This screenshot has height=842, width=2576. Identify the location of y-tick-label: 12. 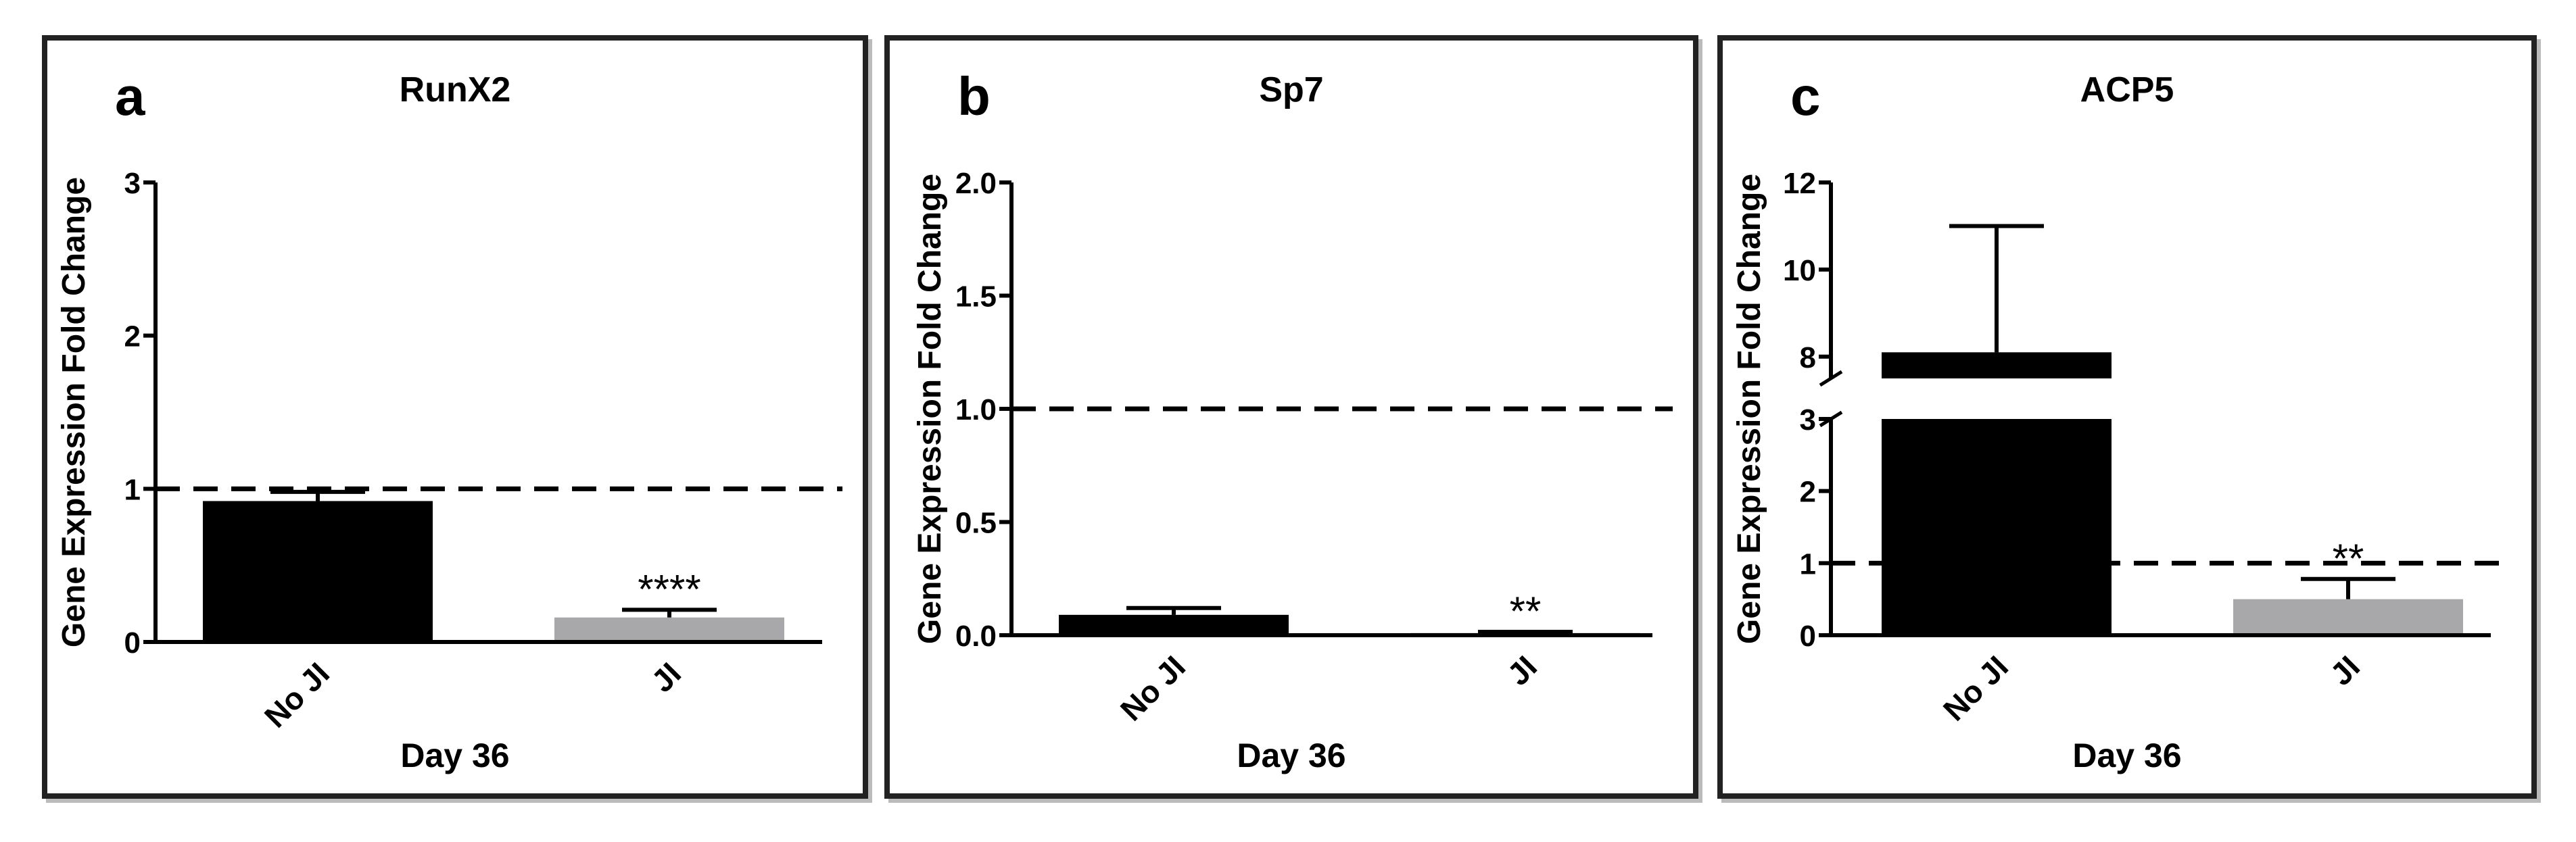
(1799, 183).